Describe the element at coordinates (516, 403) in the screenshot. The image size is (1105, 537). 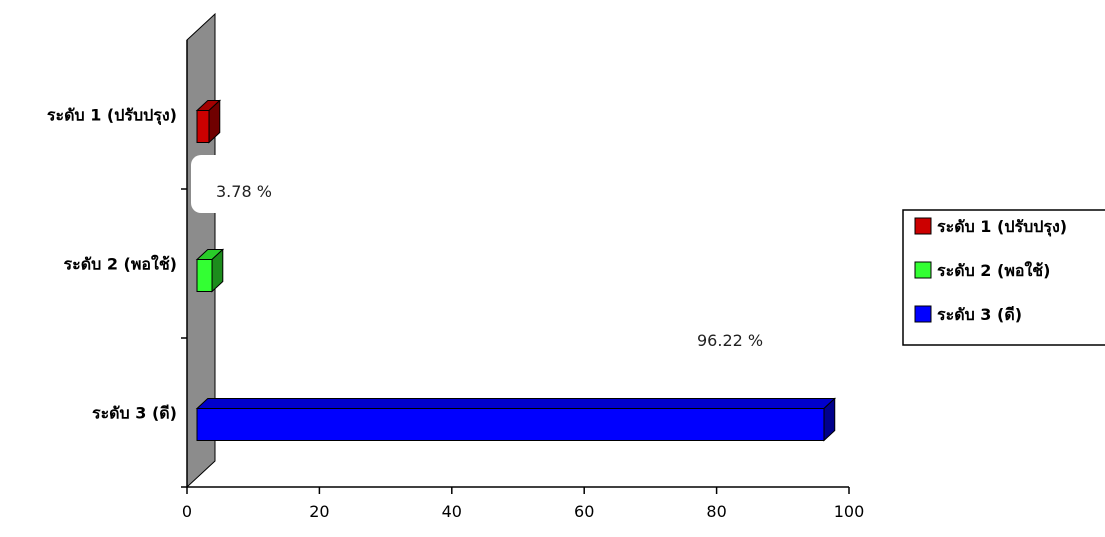
I see `bar-top-face` at that location.